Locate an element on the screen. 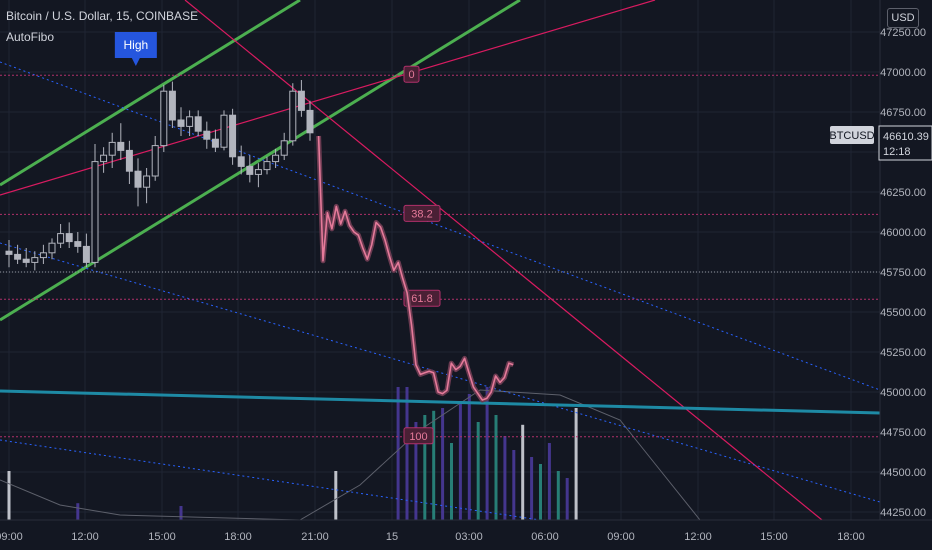  annotations: High is located at coordinates (135, 49).